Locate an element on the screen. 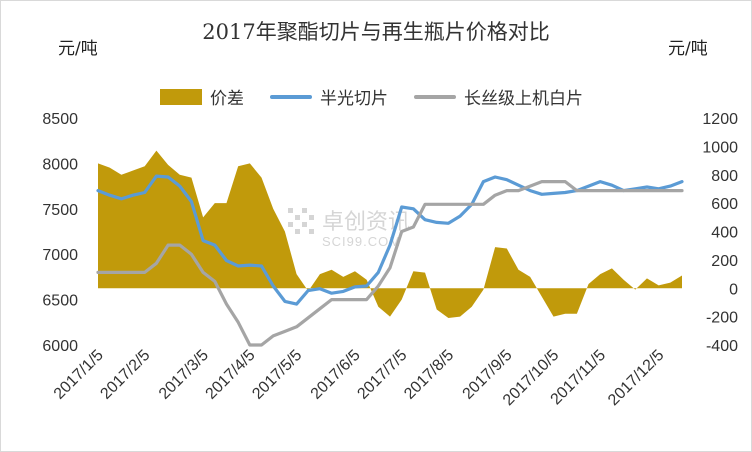 This screenshot has height=452, width=752. x-tick-label: 2017/7/5 is located at coordinates (382, 375).